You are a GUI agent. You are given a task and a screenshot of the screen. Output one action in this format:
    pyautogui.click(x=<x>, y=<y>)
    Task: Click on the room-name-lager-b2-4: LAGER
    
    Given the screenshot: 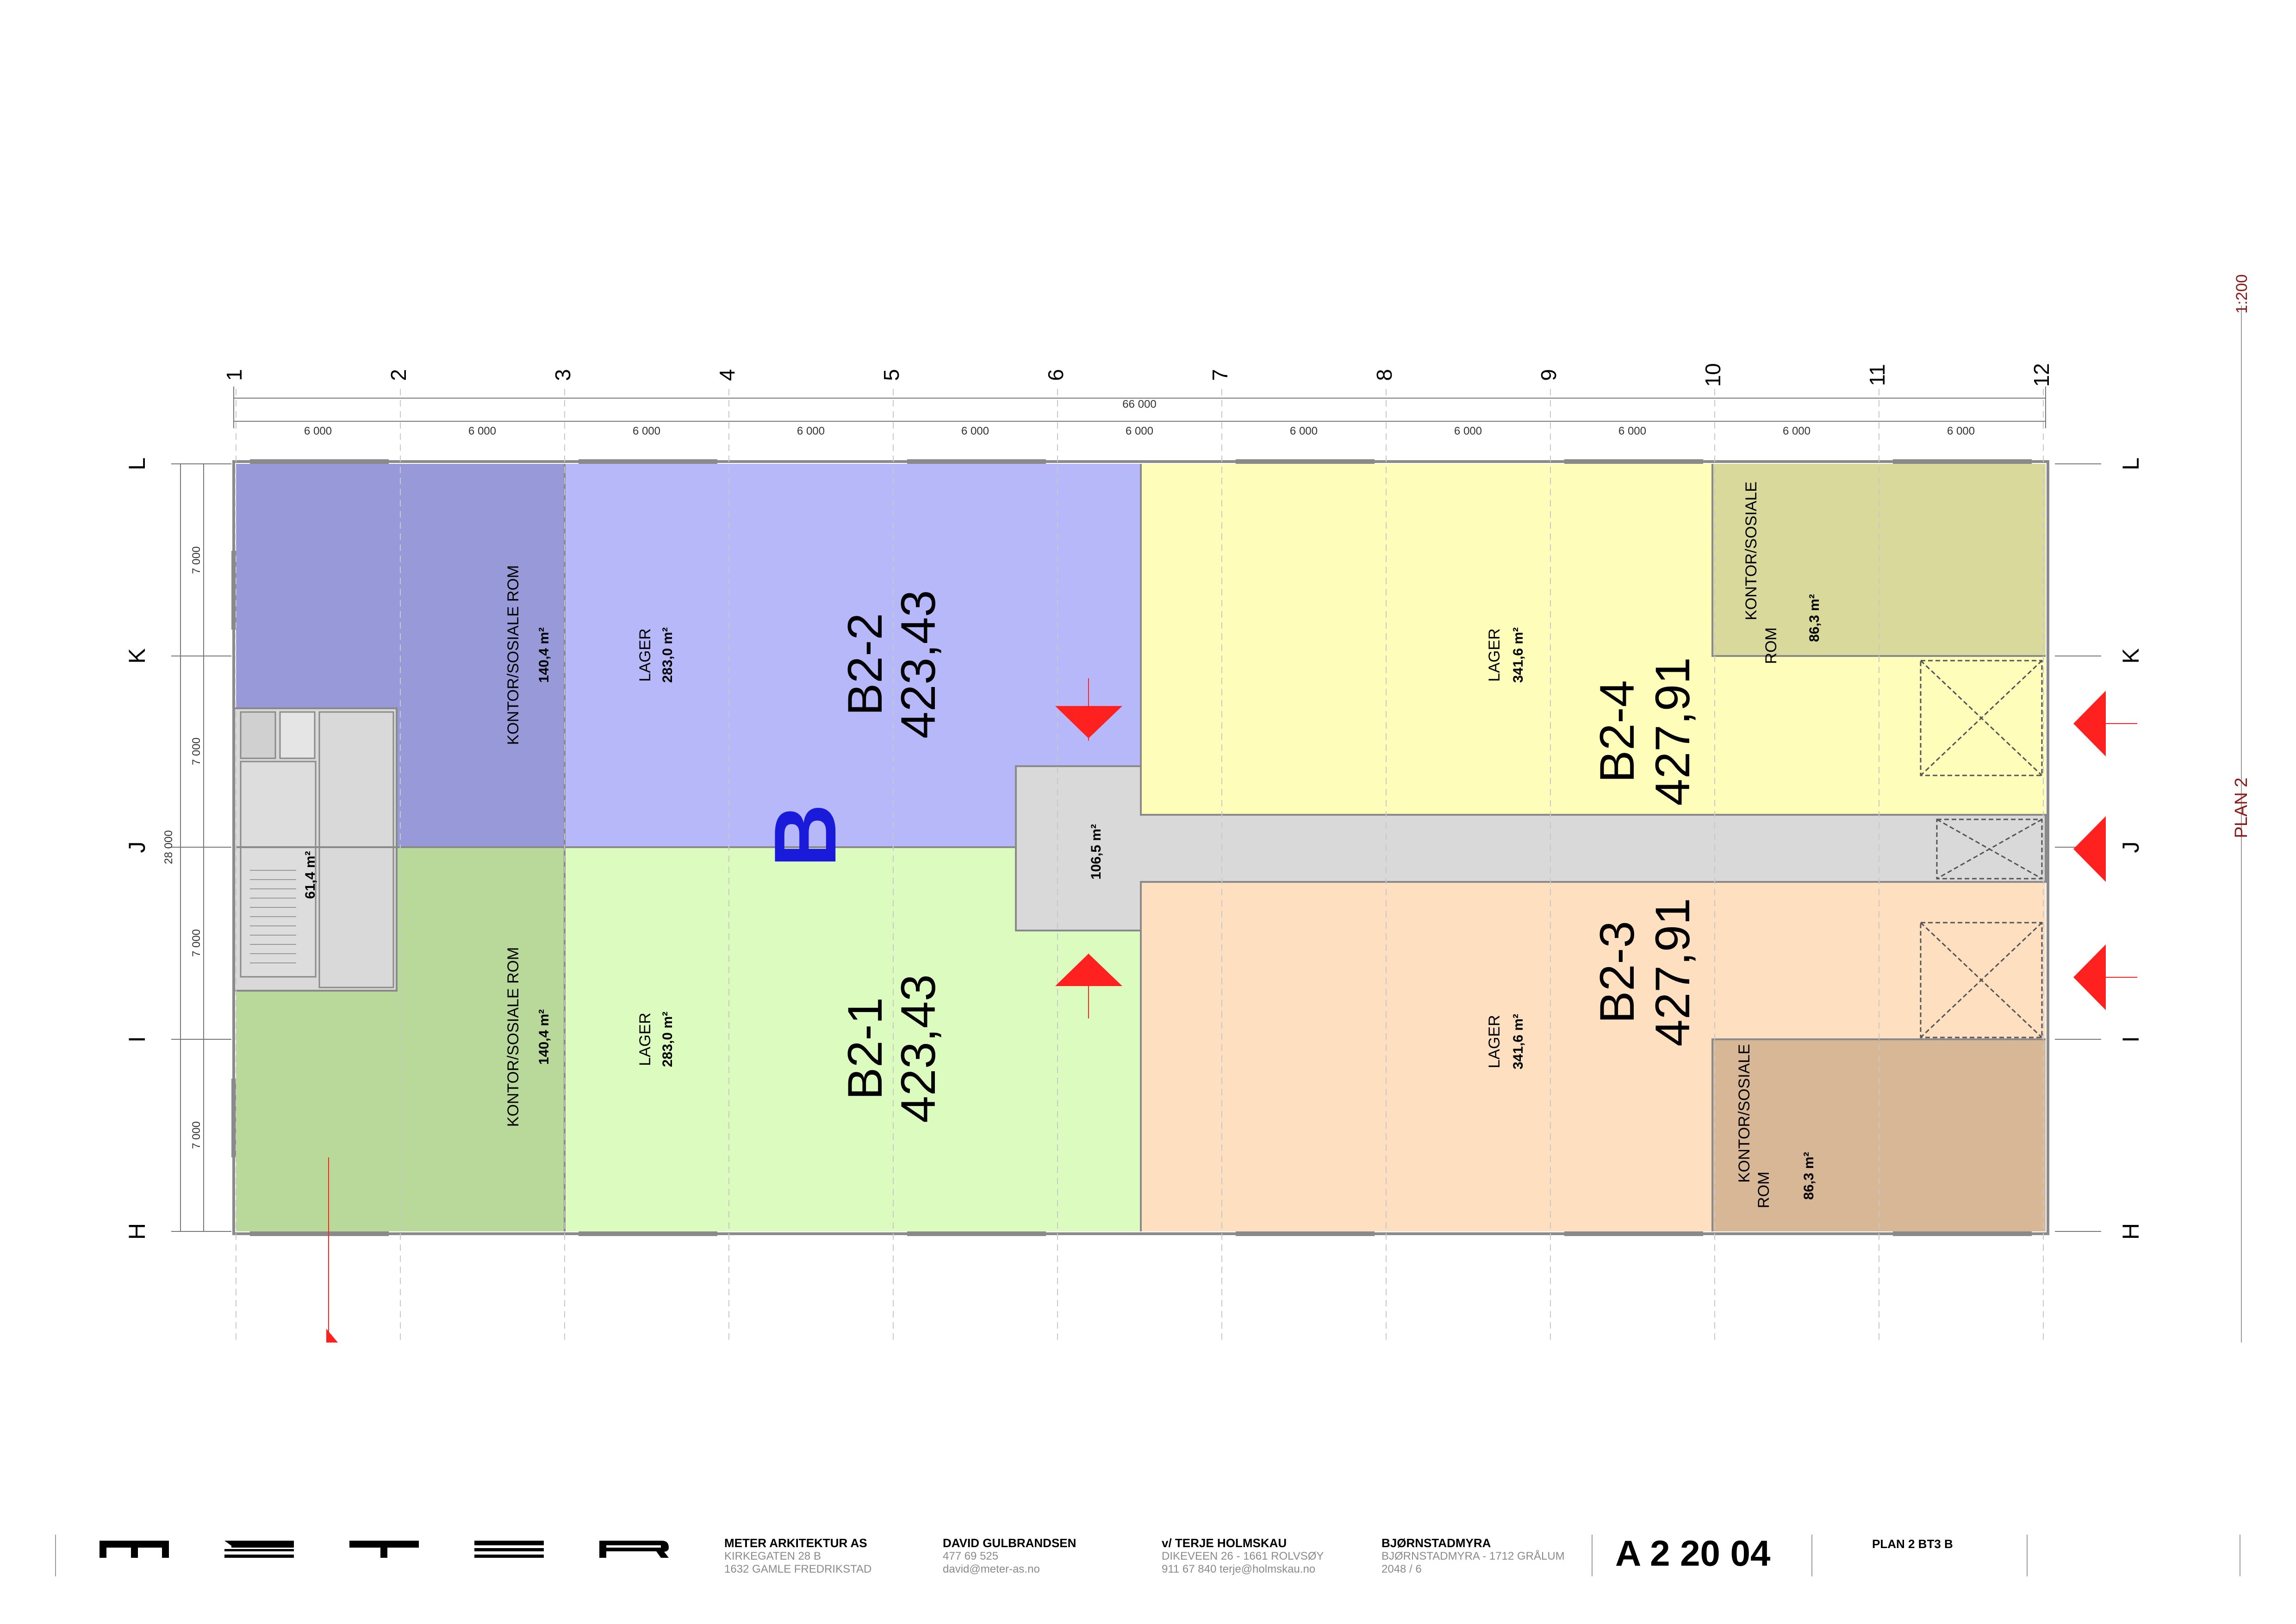 What is the action you would take?
    pyautogui.click(x=1494, y=654)
    